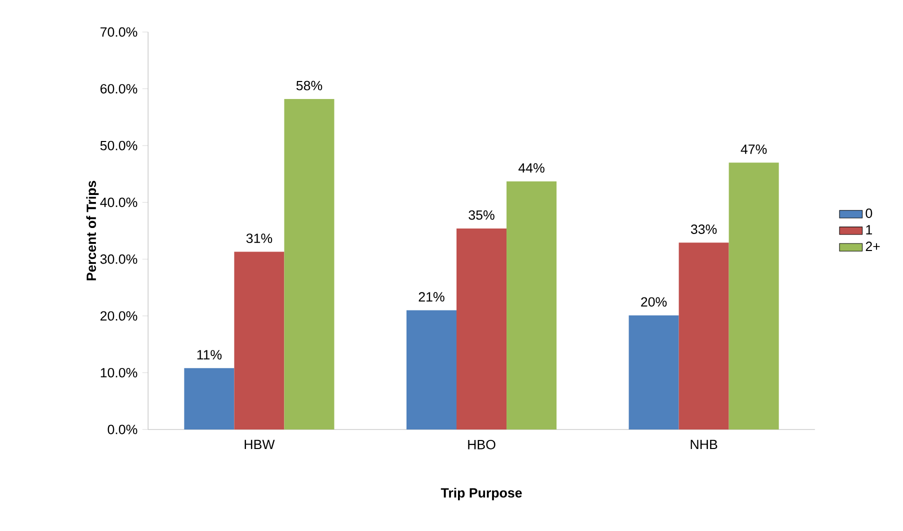 This screenshot has height=531, width=903. Describe the element at coordinates (119, 259) in the screenshot. I see `y-tick-label: 30.0%` at that location.